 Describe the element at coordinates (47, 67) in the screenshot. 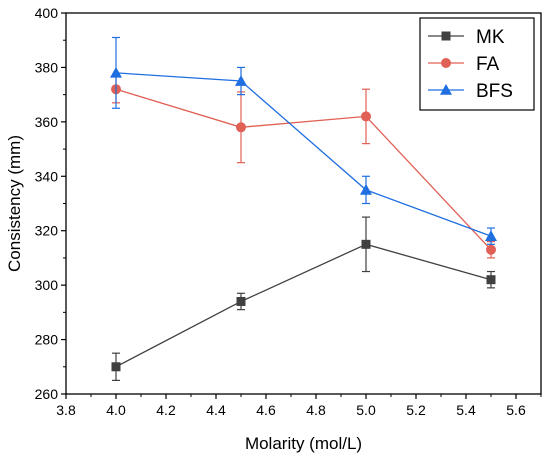

I see `y-tick-label: 380` at that location.